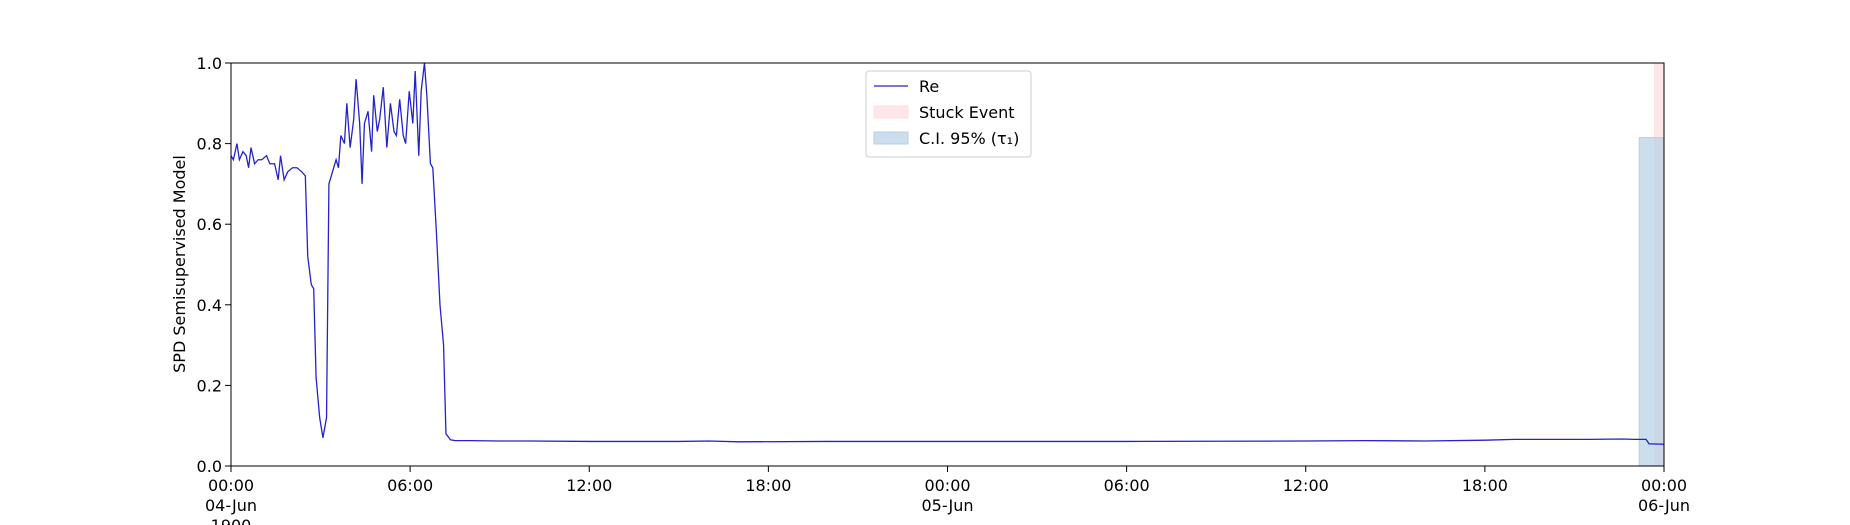 Image resolution: width=1850 pixels, height=525 pixels. What do you see at coordinates (969, 138) in the screenshot?
I see `legend-label: C.I. 95% (τ₁)` at bounding box center [969, 138].